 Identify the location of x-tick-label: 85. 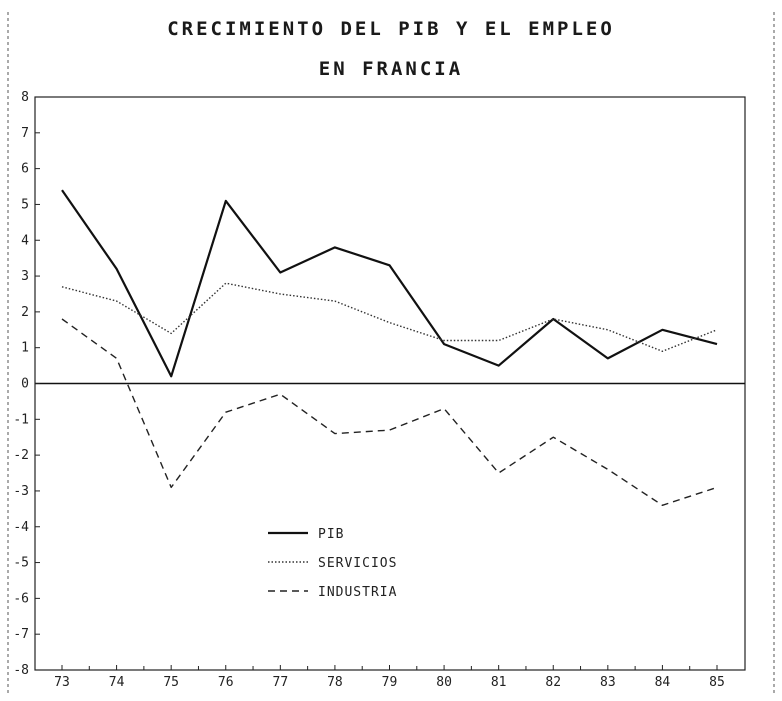
(717, 682).